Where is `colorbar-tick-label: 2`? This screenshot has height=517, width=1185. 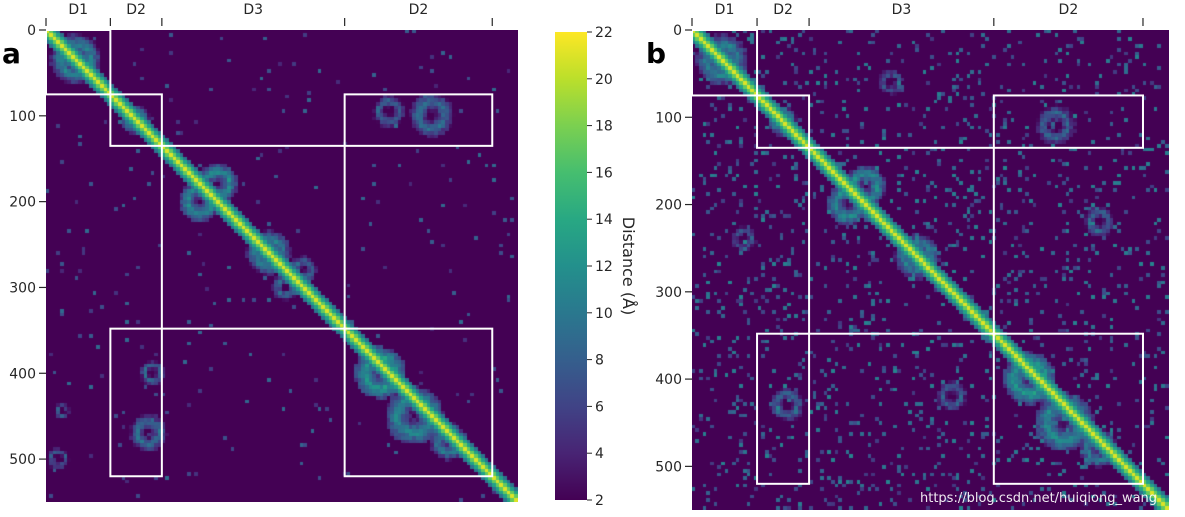 colorbar-tick-label: 2 is located at coordinates (599, 501).